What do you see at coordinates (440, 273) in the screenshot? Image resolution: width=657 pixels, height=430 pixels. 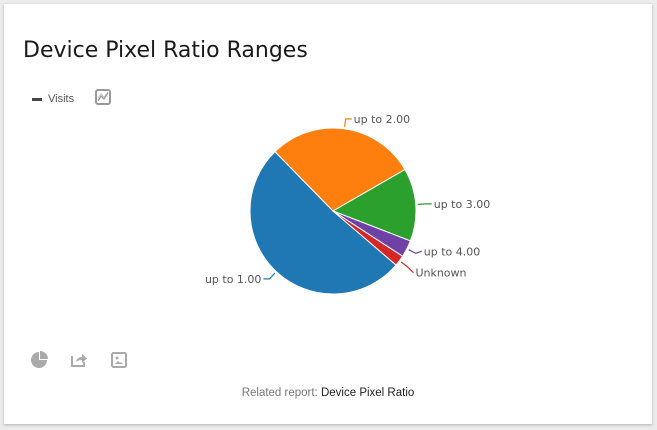 I see `slice-label: Unknown` at bounding box center [440, 273].